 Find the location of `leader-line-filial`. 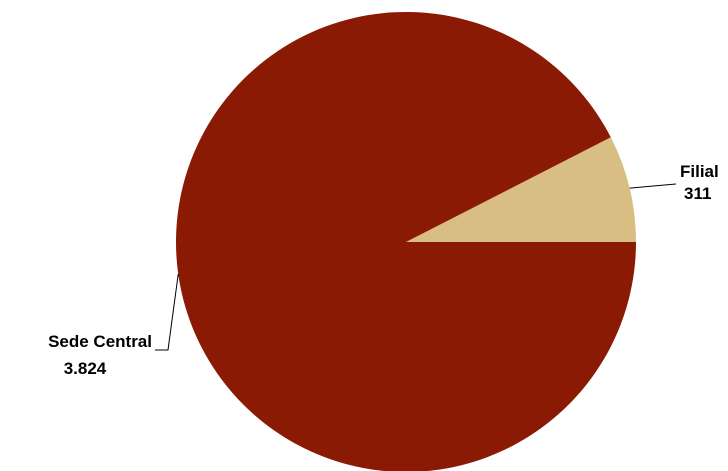

leader-line-filial is located at coordinates (653, 186).